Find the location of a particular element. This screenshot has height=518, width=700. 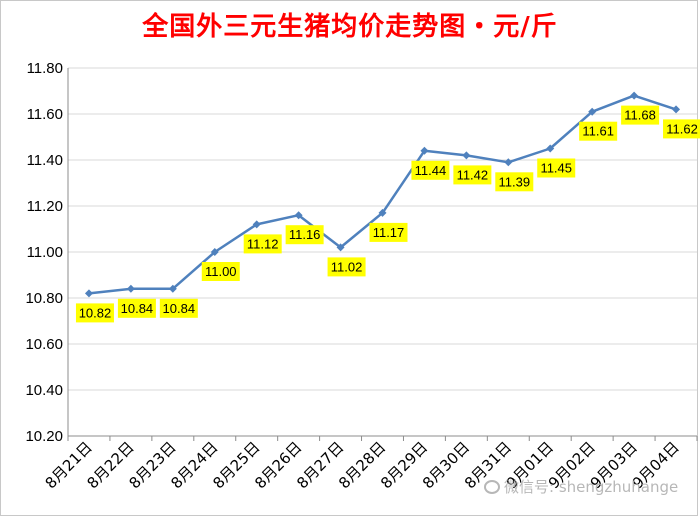

chart-title: 全国外三元生猪均价走势图・元/斤 is located at coordinates (350, 27).